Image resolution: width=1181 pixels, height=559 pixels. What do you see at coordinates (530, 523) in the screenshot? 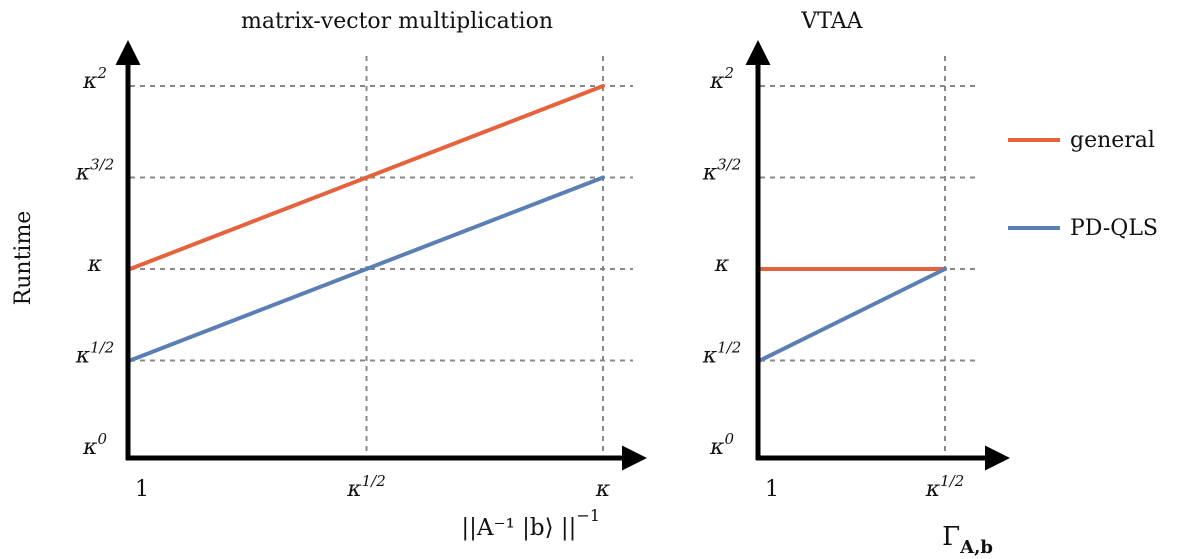
I see `x-axis-label: ||A⁻¹ |b⟩ ||−1` at bounding box center [530, 523].